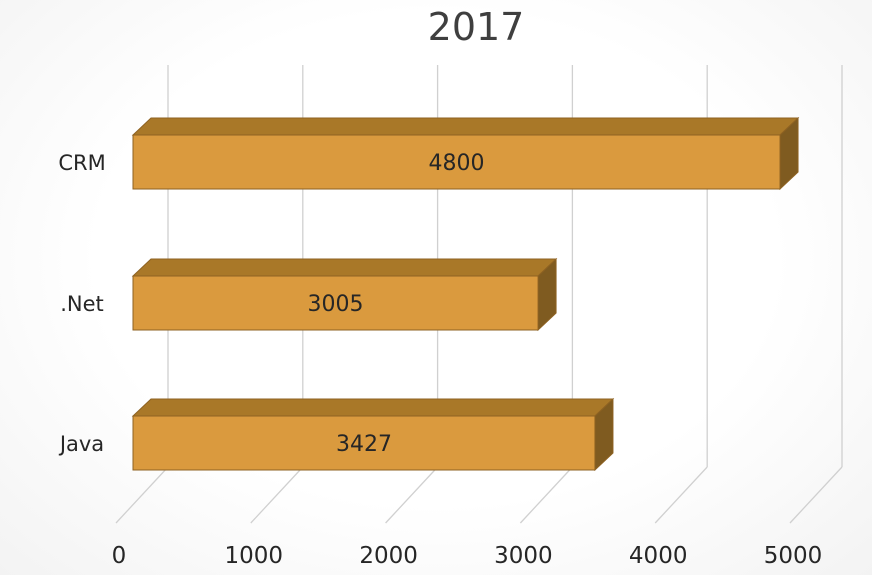 The image size is (872, 575). Describe the element at coordinates (476, 27) in the screenshot. I see `chart-title: 2017` at that location.